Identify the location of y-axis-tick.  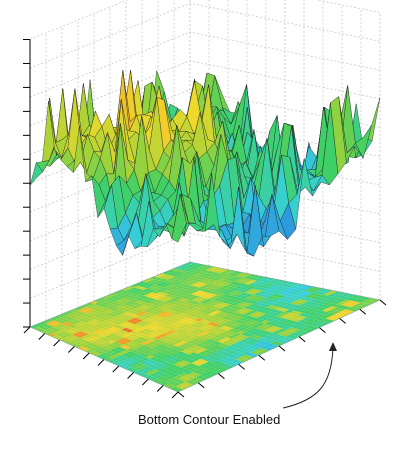
(181, 394).